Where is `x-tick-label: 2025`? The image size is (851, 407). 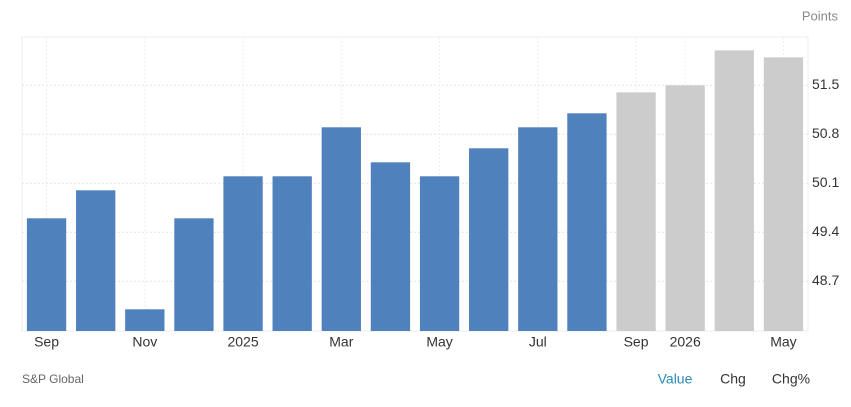 x-tick-label: 2025 is located at coordinates (242, 342).